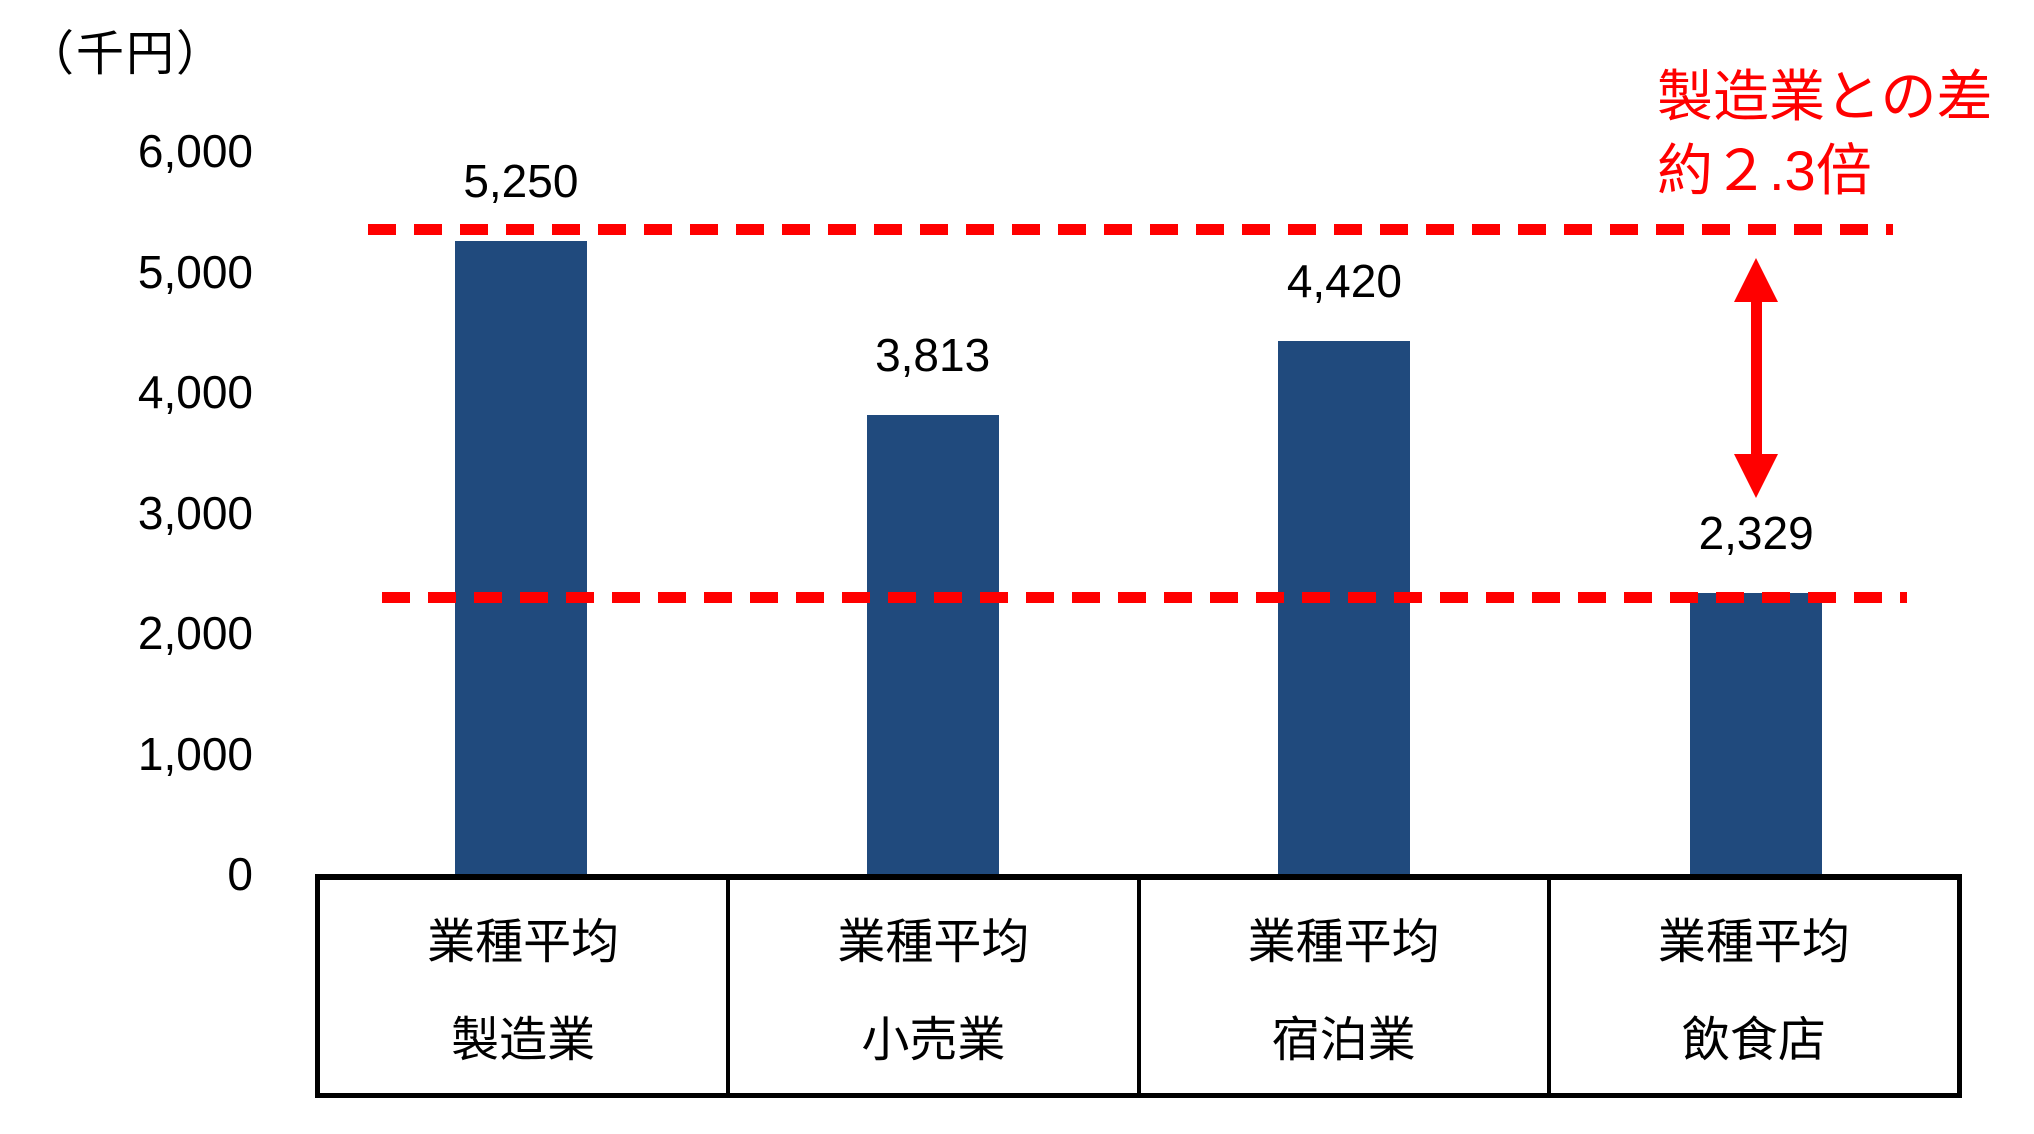 The width and height of the screenshot is (2034, 1134). I want to click on arrow-up-head, so click(1756, 280).